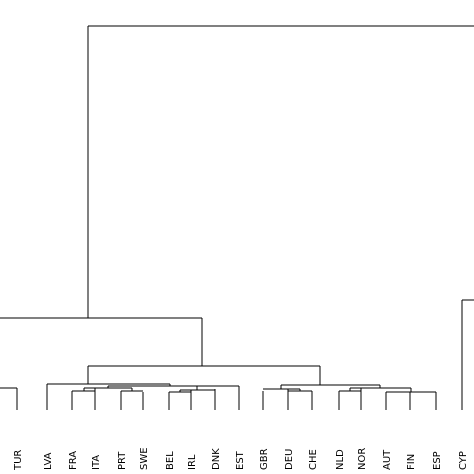  Describe the element at coordinates (216, 459) in the screenshot. I see `leaf-label-dnk: DNK` at that location.